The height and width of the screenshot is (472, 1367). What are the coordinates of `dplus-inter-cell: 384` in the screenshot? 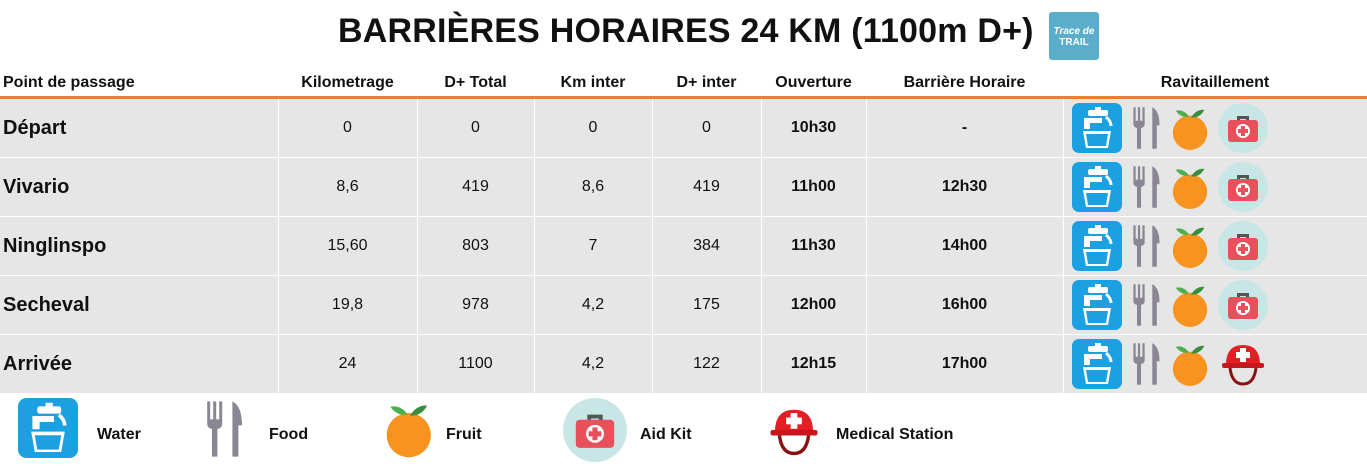 It's located at (707, 246).